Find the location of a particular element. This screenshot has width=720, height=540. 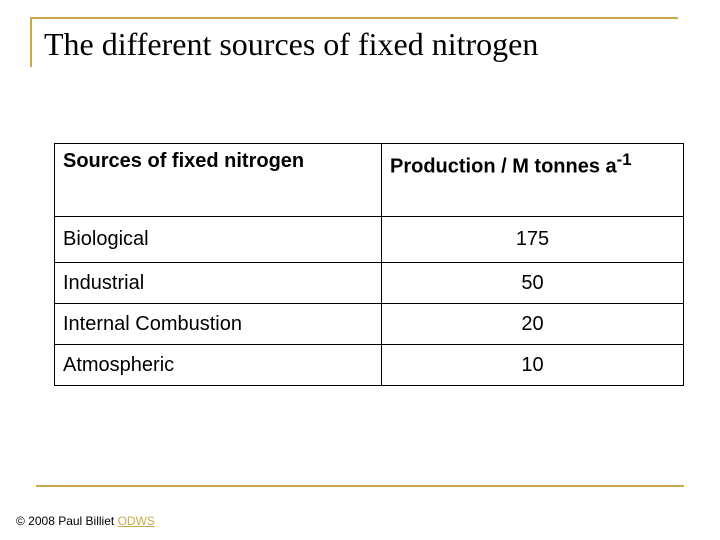

header-production-superscript: -1 is located at coordinates (624, 159).